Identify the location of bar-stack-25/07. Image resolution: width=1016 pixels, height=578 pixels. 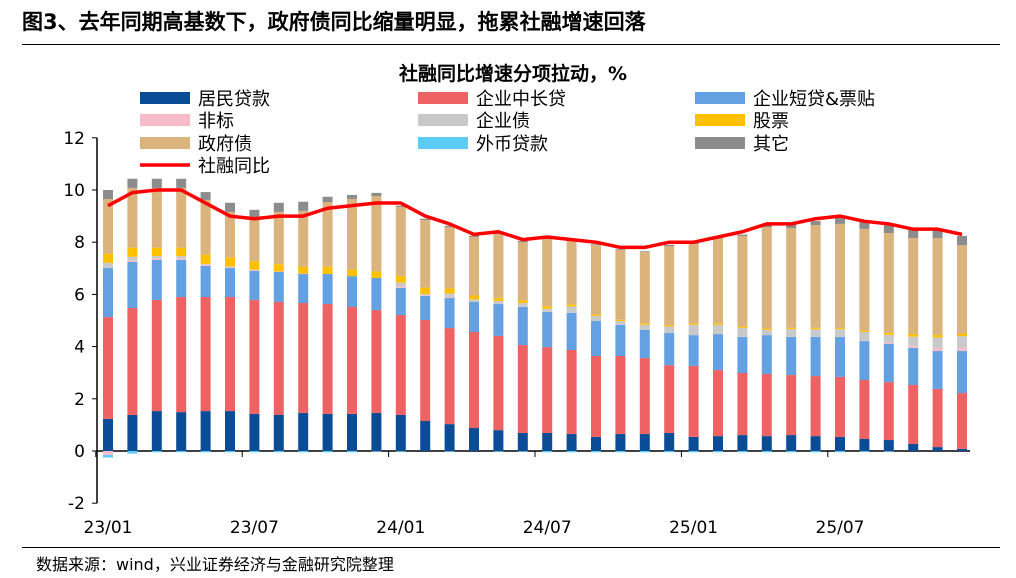
(840, 335).